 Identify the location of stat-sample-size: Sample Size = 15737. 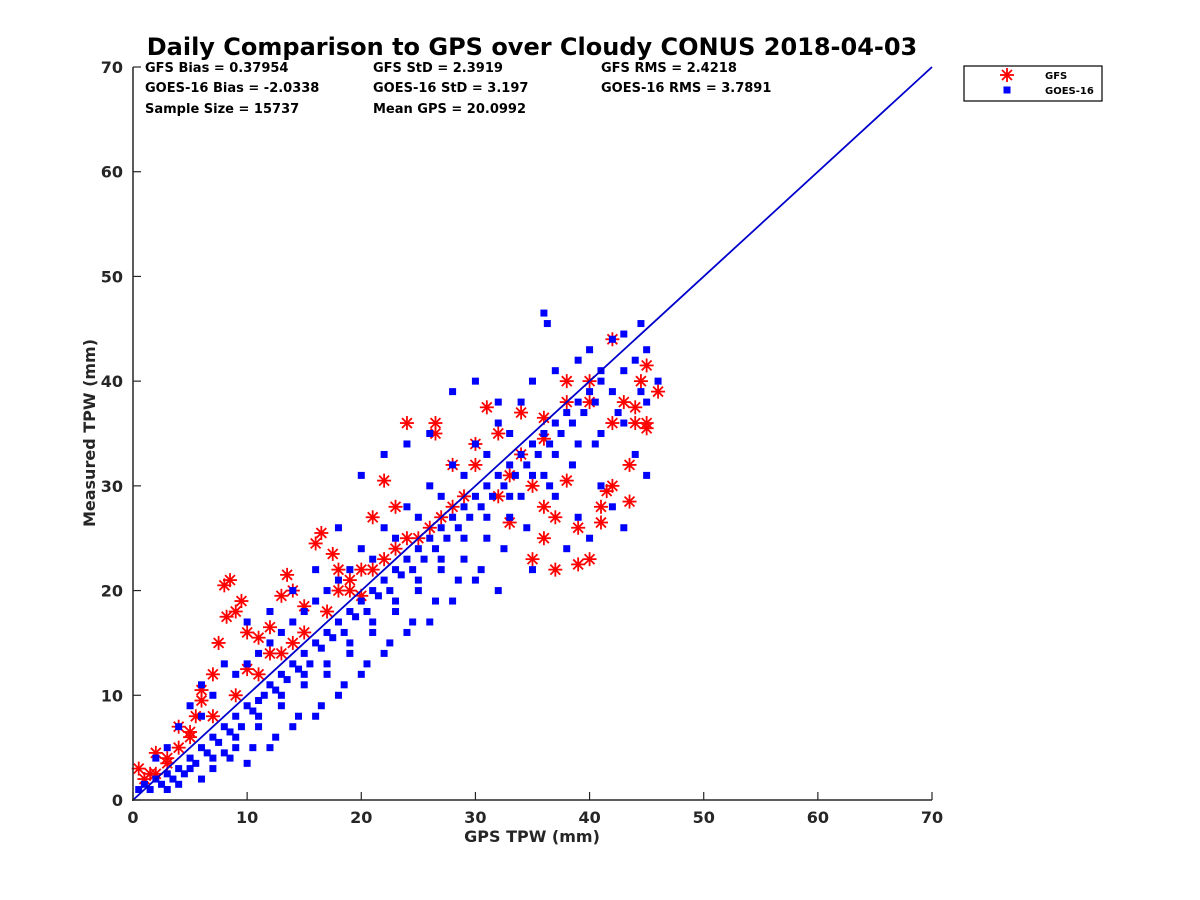
(222, 109).